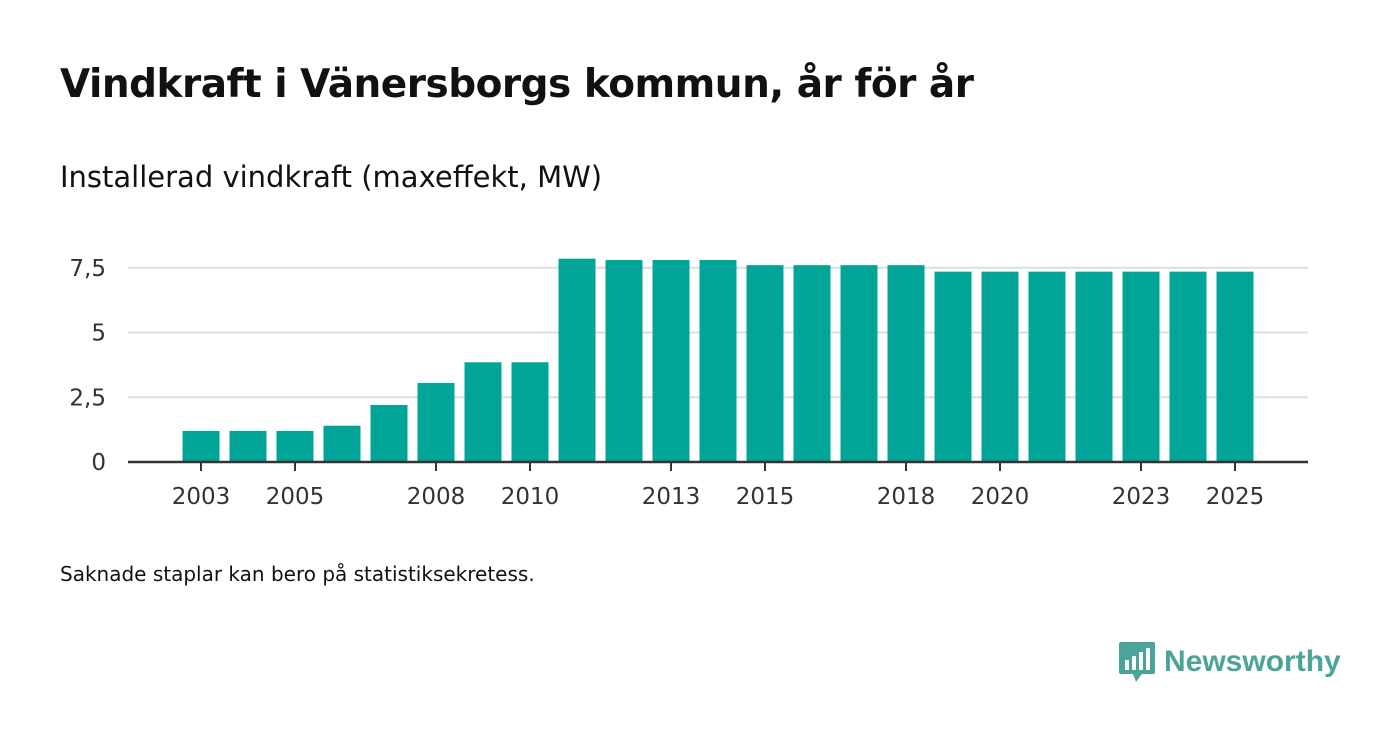  I want to click on newsworthy-logo: Newsworthy, so click(1229, 662).